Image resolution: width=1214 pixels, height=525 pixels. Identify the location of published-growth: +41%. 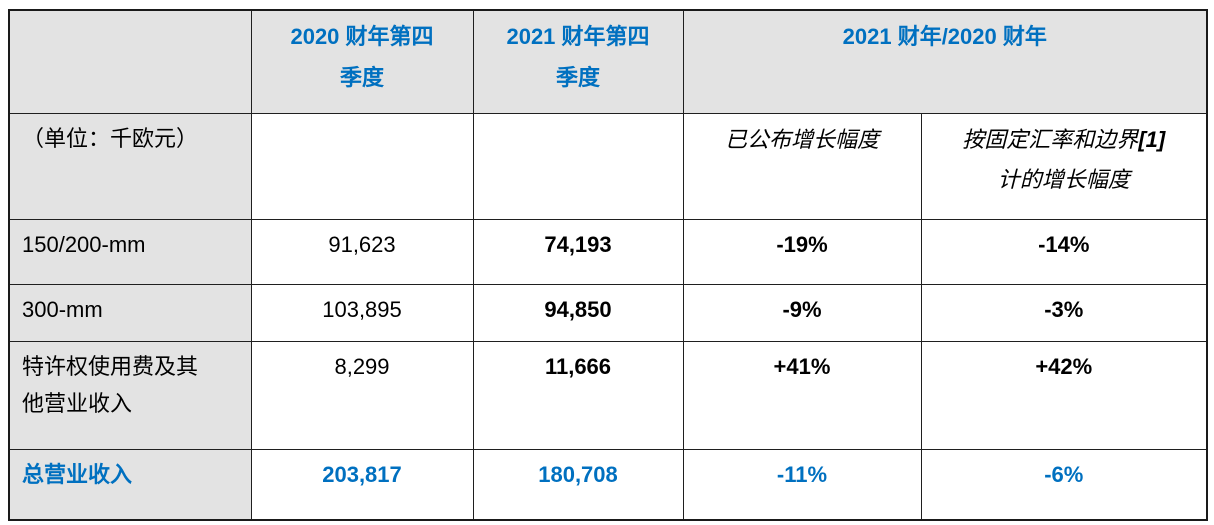
(802, 395).